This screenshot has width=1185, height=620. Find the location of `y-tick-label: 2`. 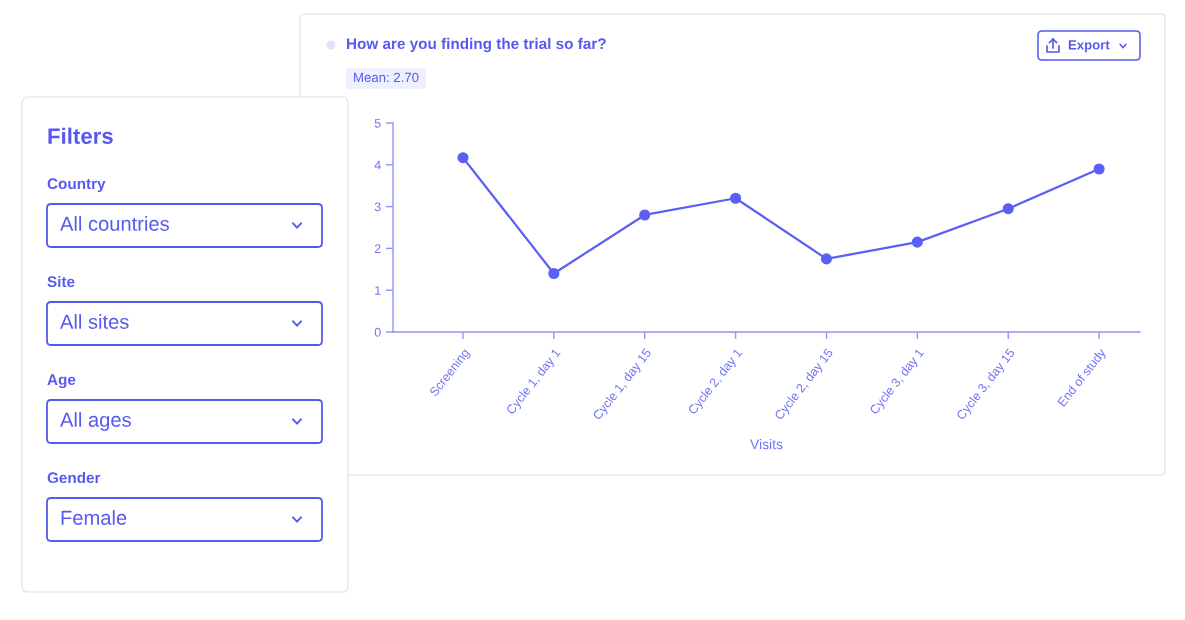

y-tick-label: 2 is located at coordinates (377, 248).